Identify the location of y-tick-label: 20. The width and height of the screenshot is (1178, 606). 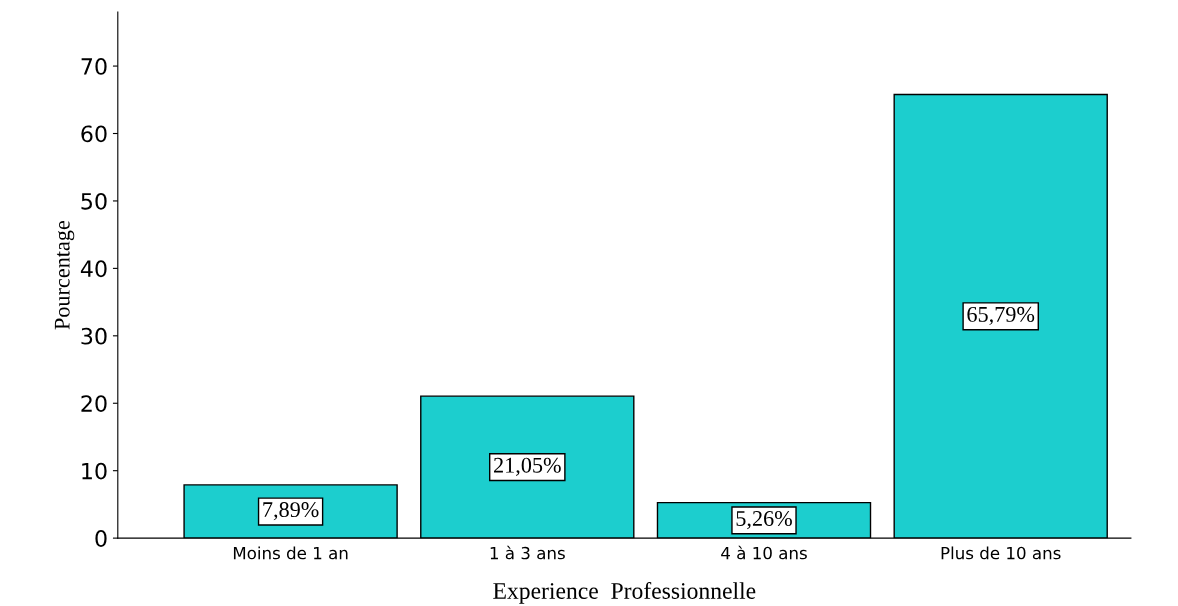
(94, 404).